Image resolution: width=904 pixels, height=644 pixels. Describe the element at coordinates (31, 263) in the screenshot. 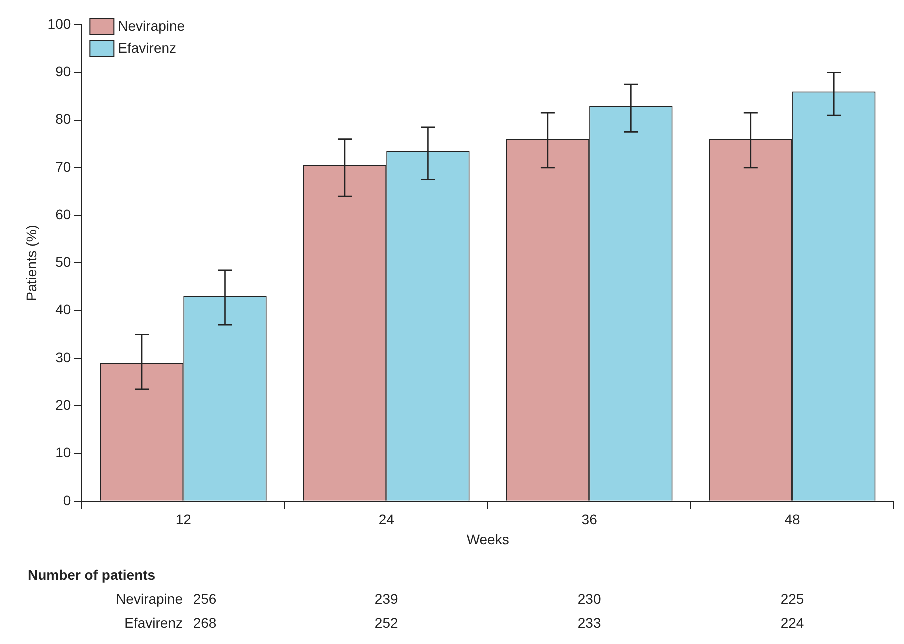

I see `y-axis-title: Patients (%)` at that location.